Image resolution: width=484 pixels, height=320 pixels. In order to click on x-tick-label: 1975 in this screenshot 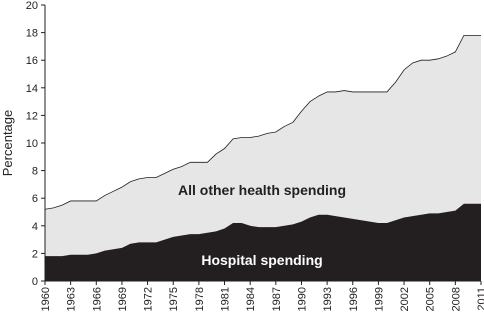, I will do `click(174, 299)`.